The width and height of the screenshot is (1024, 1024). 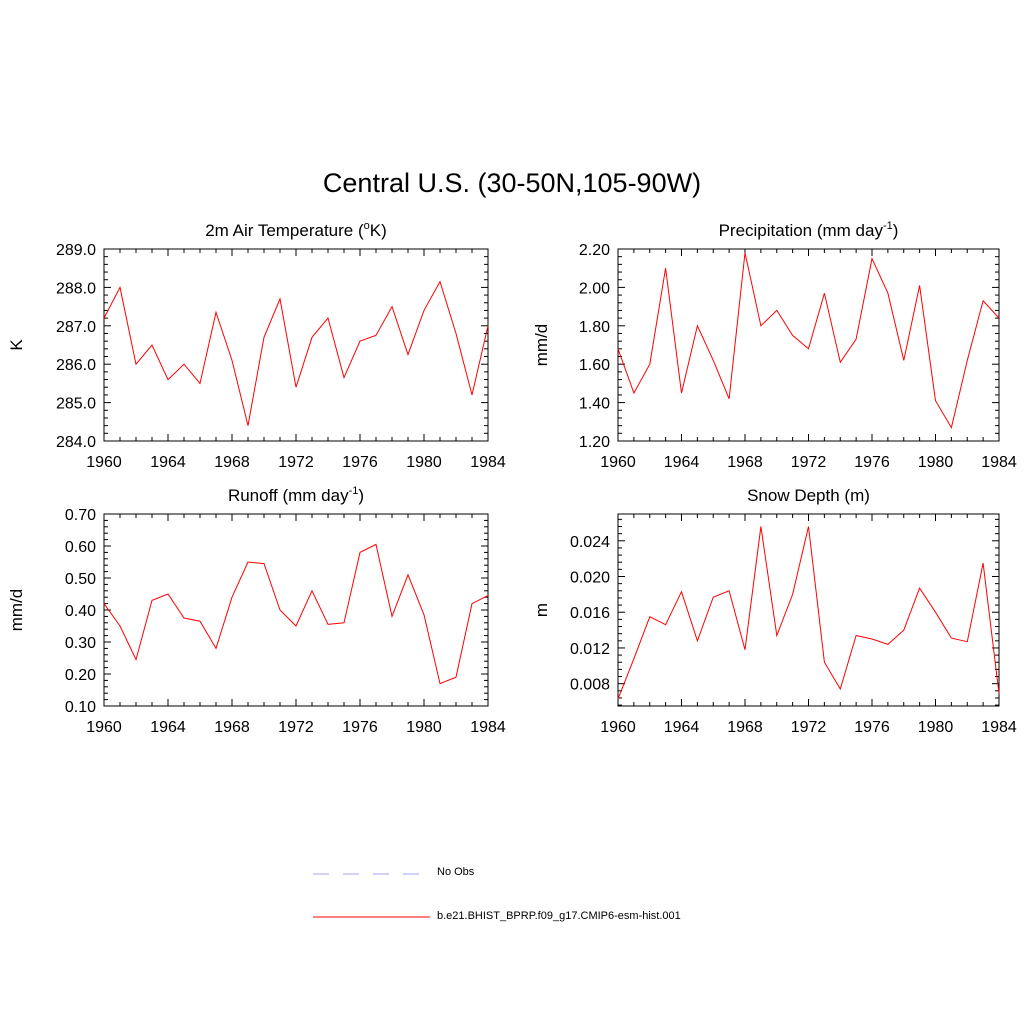 I want to click on precipitation-x-tick-label: 1984, so click(x=999, y=462).